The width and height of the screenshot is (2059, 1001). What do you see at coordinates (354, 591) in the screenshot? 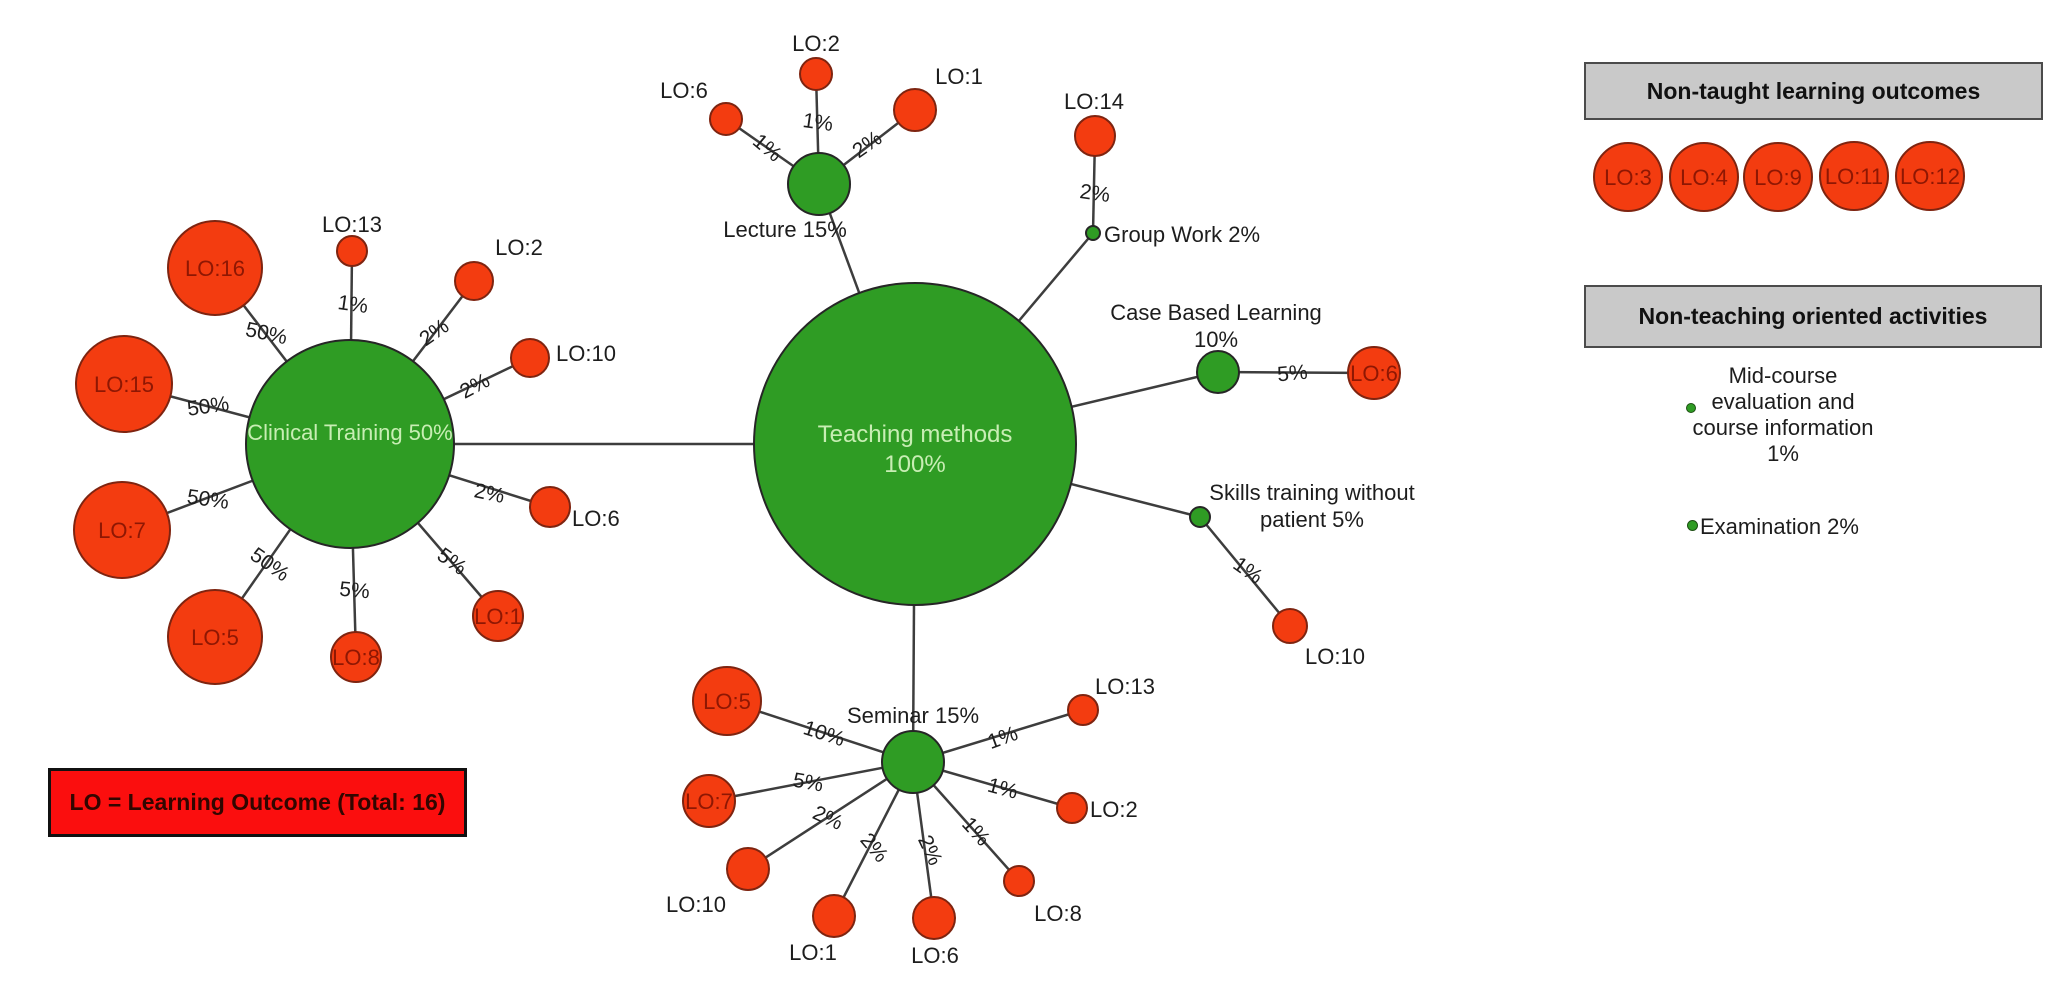
I see `edge-label-clinical-c8: 5%` at bounding box center [354, 591].